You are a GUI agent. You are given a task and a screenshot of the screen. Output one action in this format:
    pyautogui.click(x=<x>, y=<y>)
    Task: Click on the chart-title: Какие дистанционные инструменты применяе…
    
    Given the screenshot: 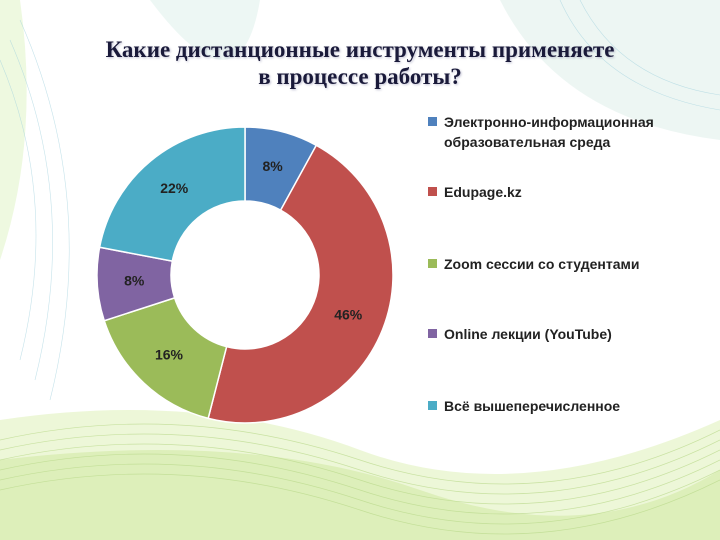 What is the action you would take?
    pyautogui.click(x=360, y=63)
    